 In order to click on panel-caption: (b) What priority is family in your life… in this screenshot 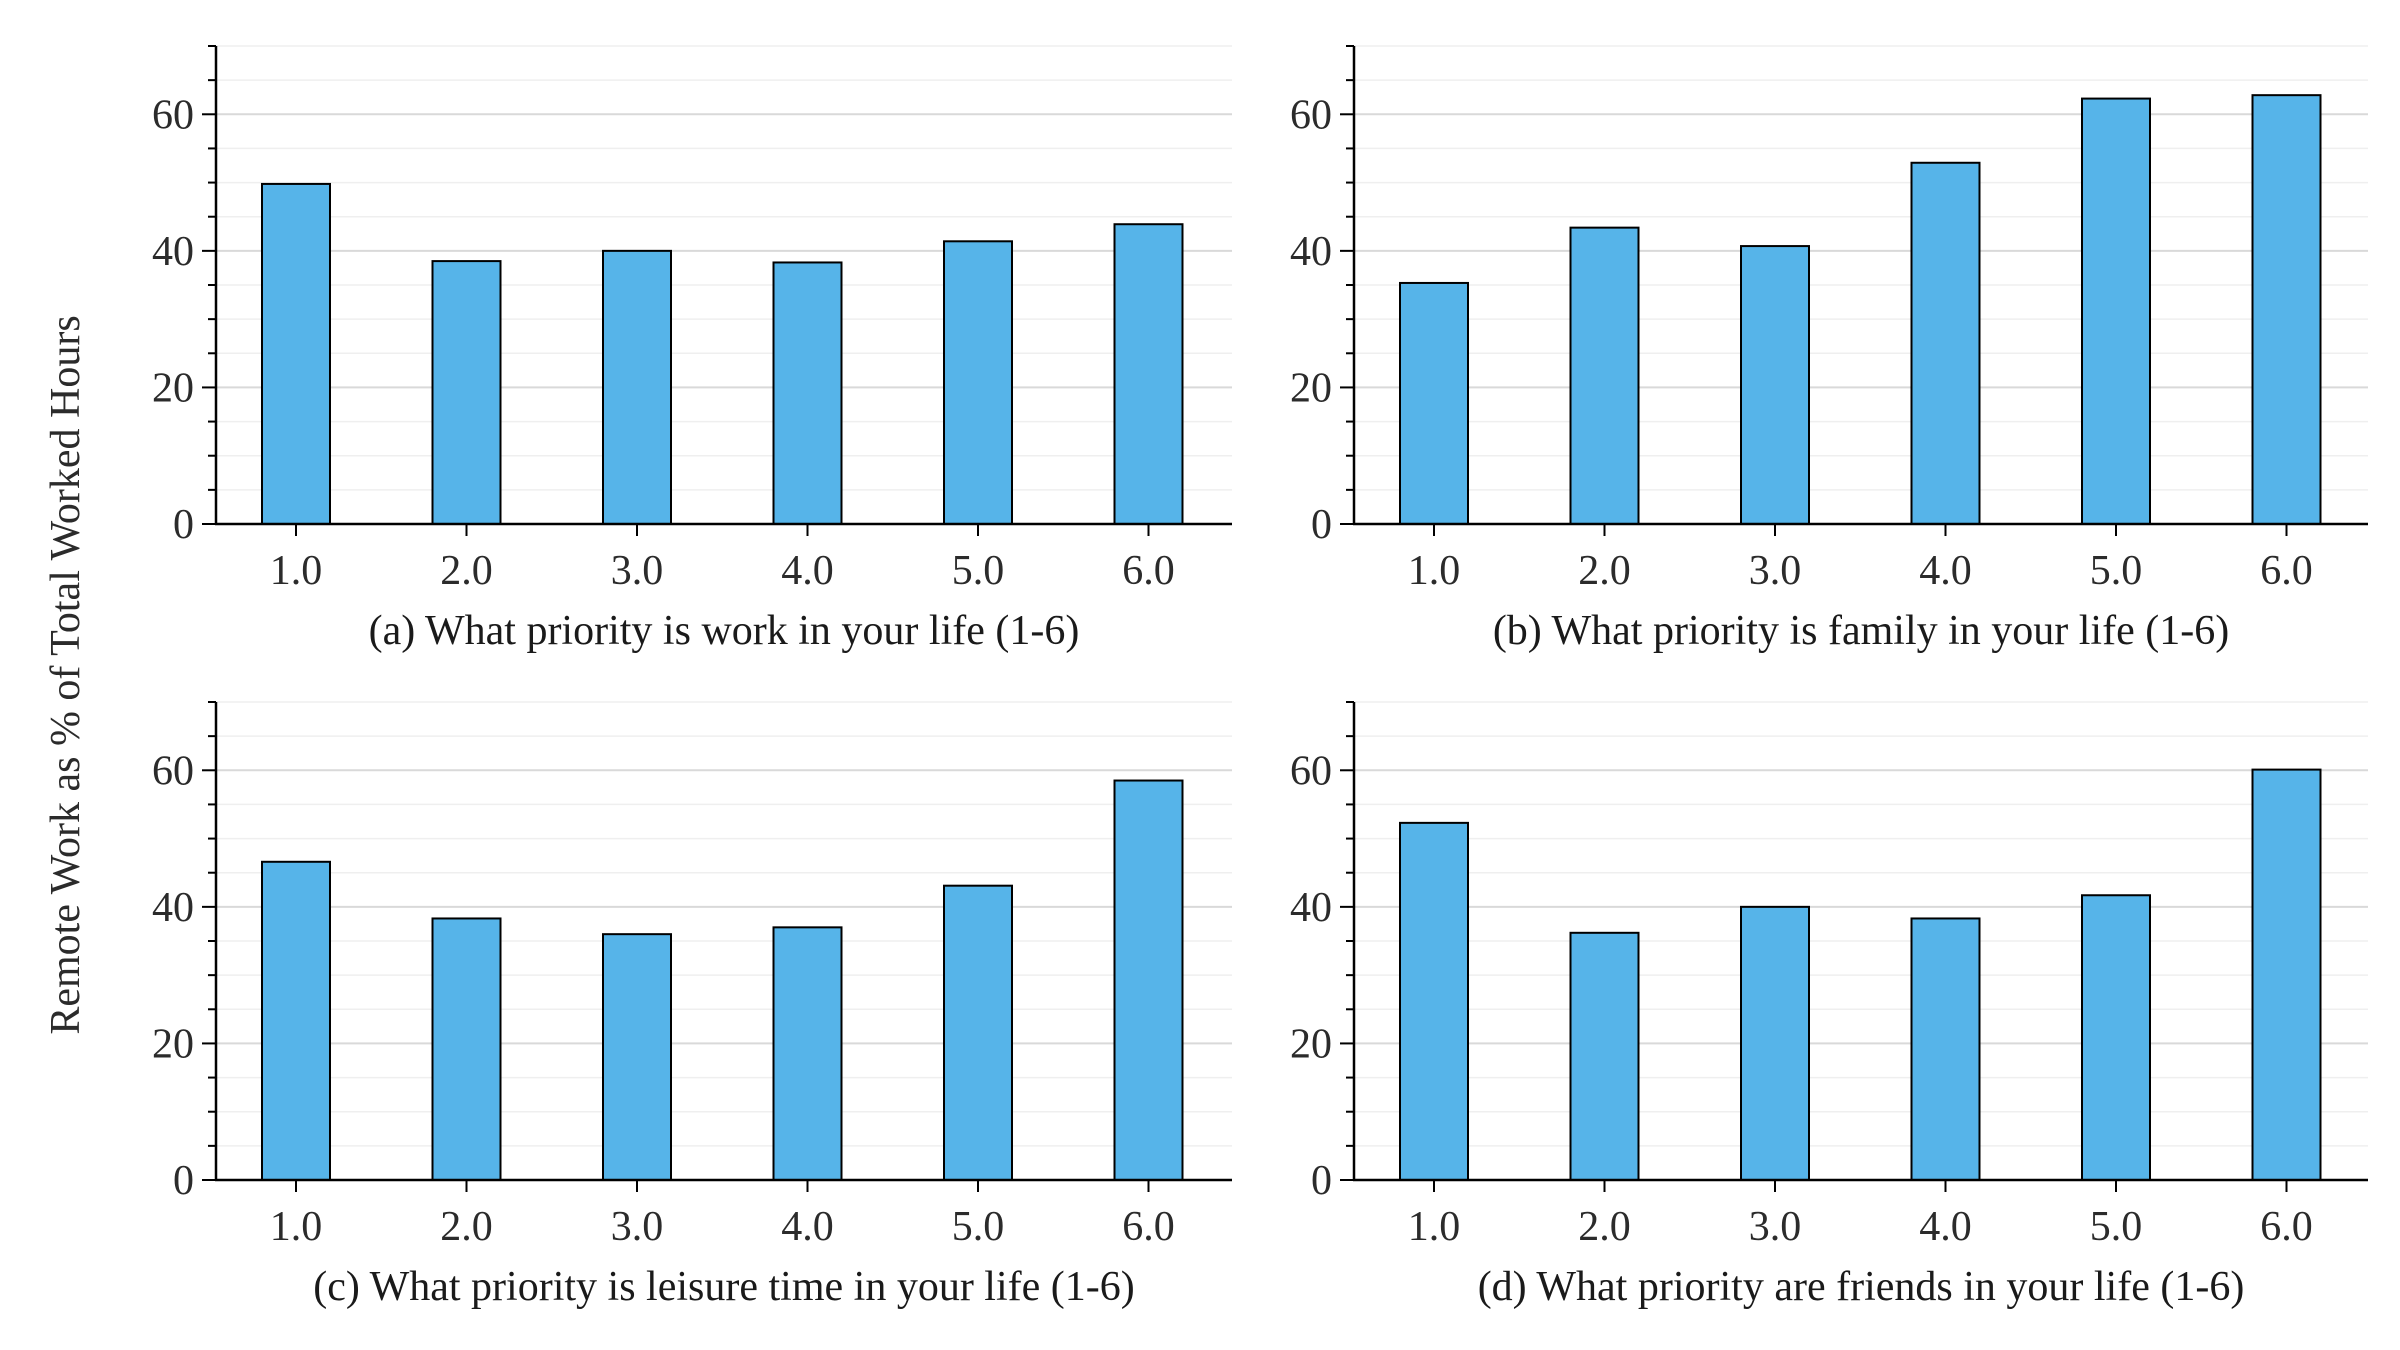, I will do `click(1861, 631)`.